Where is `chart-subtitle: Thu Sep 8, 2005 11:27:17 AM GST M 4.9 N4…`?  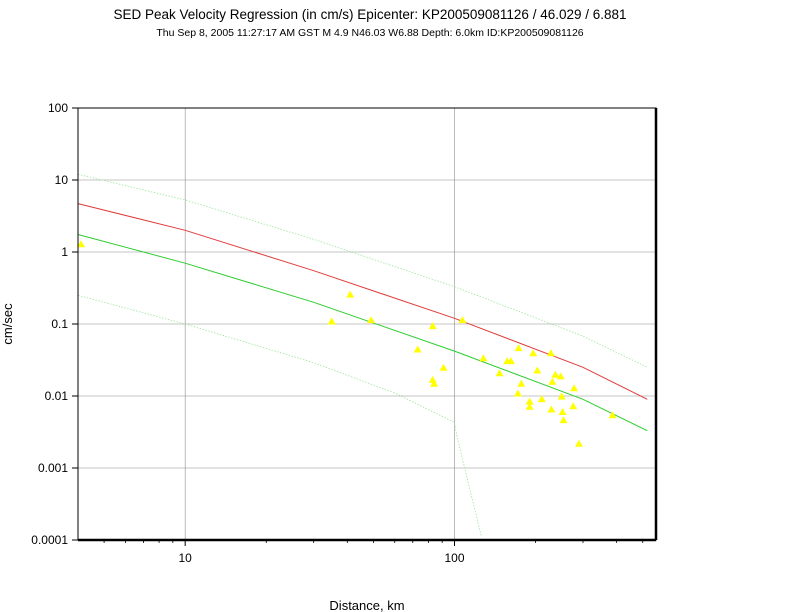
chart-subtitle: Thu Sep 8, 2005 11:27:17 AM GST M 4.9 N4… is located at coordinates (369, 33).